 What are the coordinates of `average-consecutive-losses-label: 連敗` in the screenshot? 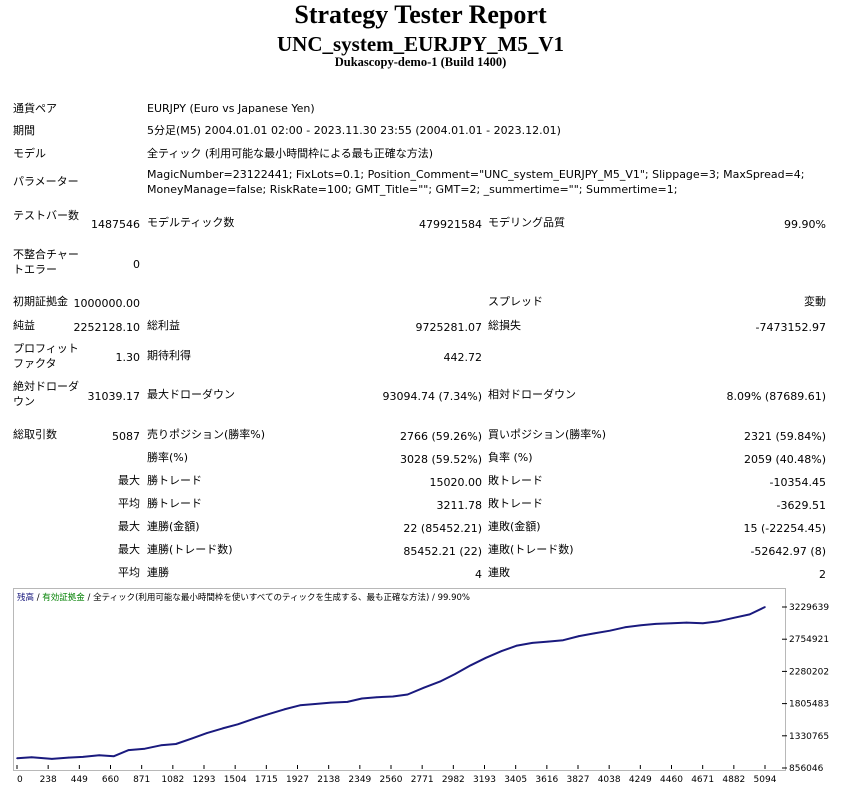 It's located at (499, 572).